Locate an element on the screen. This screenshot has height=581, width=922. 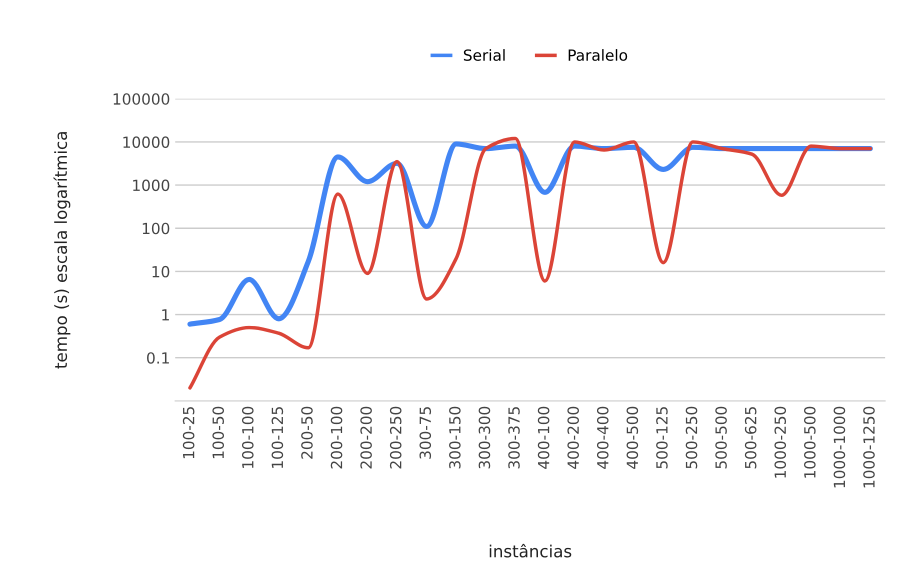
x-tick-label: 300-375 is located at coordinates (514, 437).